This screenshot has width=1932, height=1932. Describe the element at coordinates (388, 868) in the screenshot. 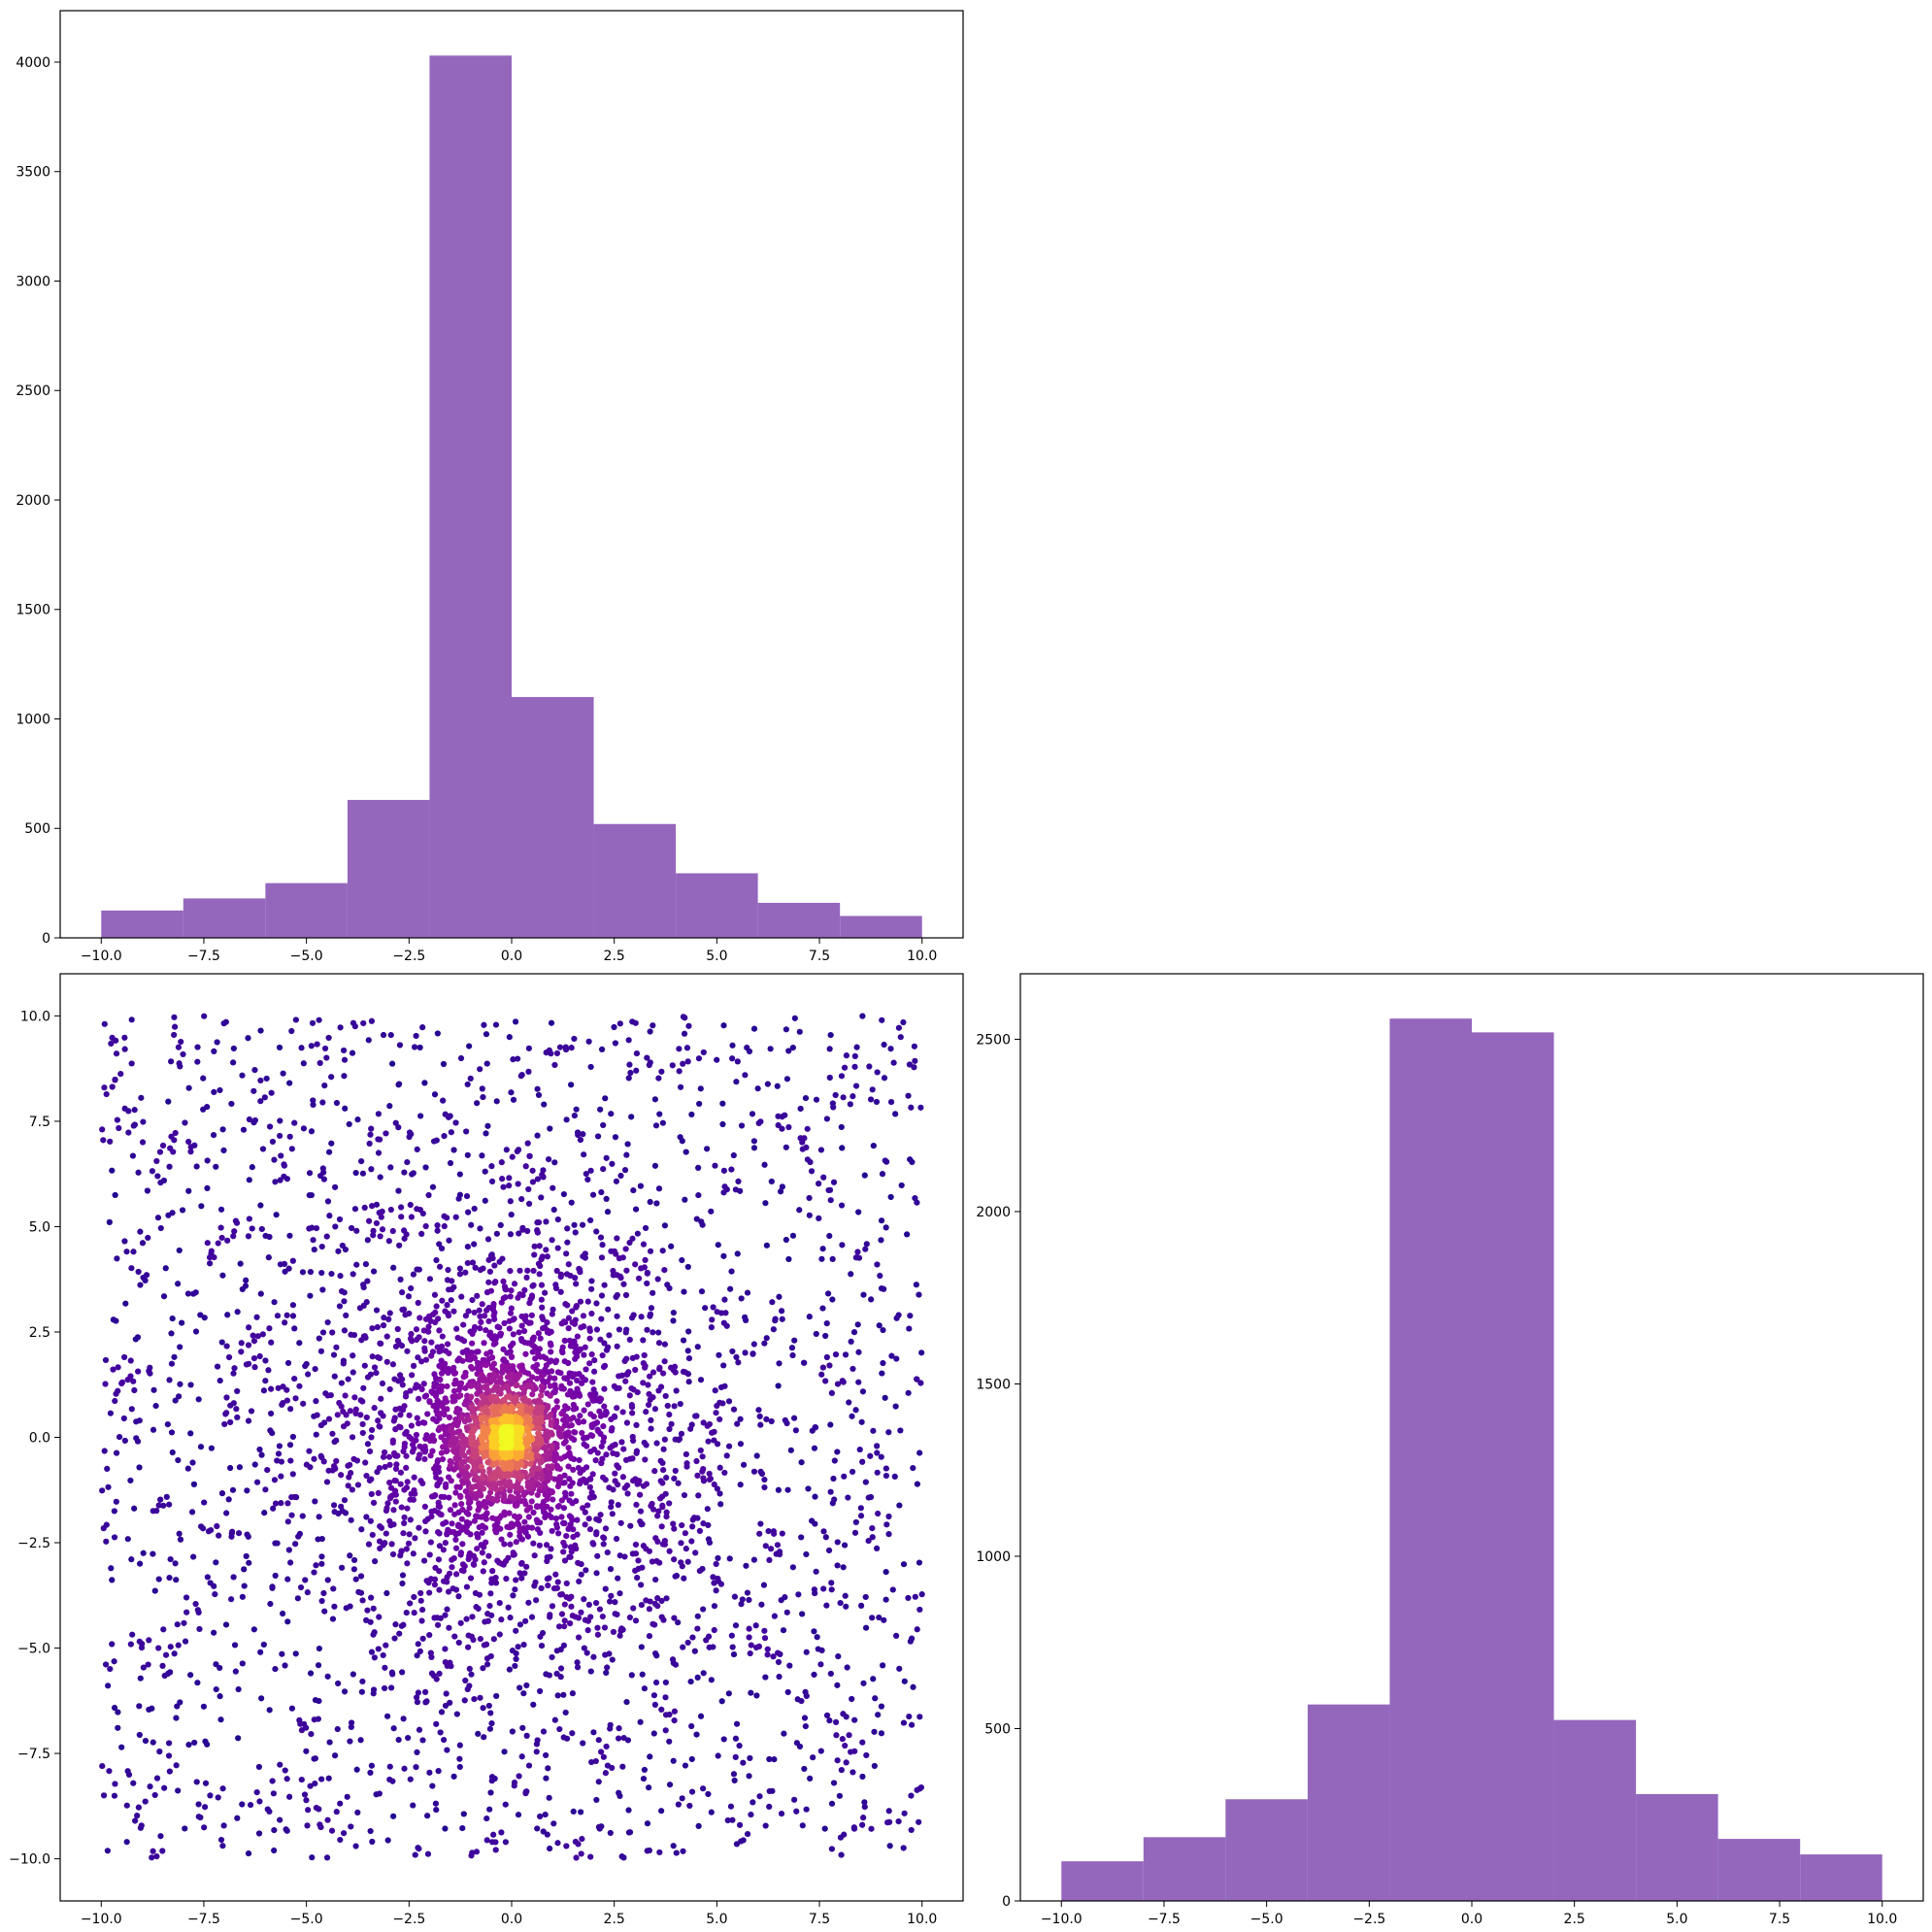

I see `histogram-bar` at that location.